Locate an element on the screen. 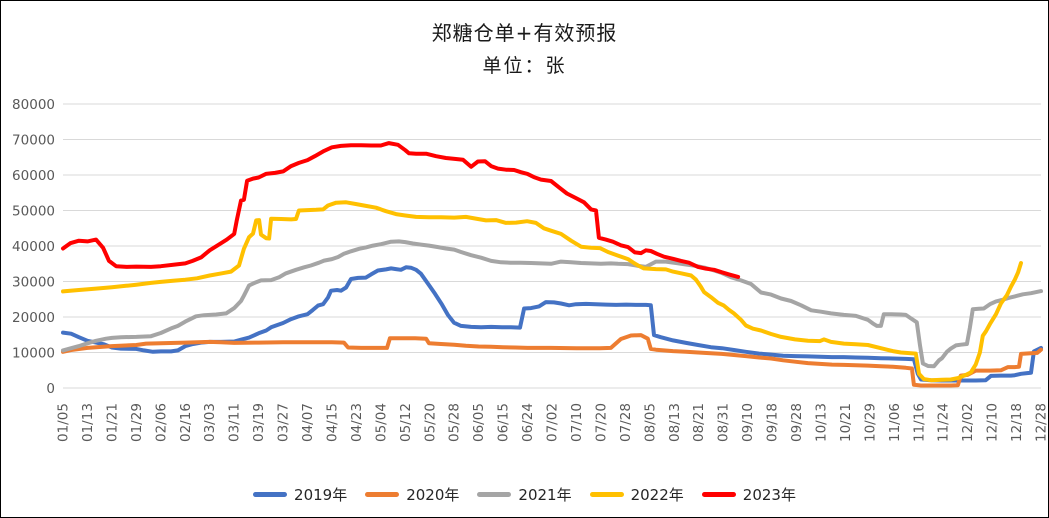 This screenshot has height=518, width=1049. x-axis-tick-label: 08/21 is located at coordinates (699, 422).